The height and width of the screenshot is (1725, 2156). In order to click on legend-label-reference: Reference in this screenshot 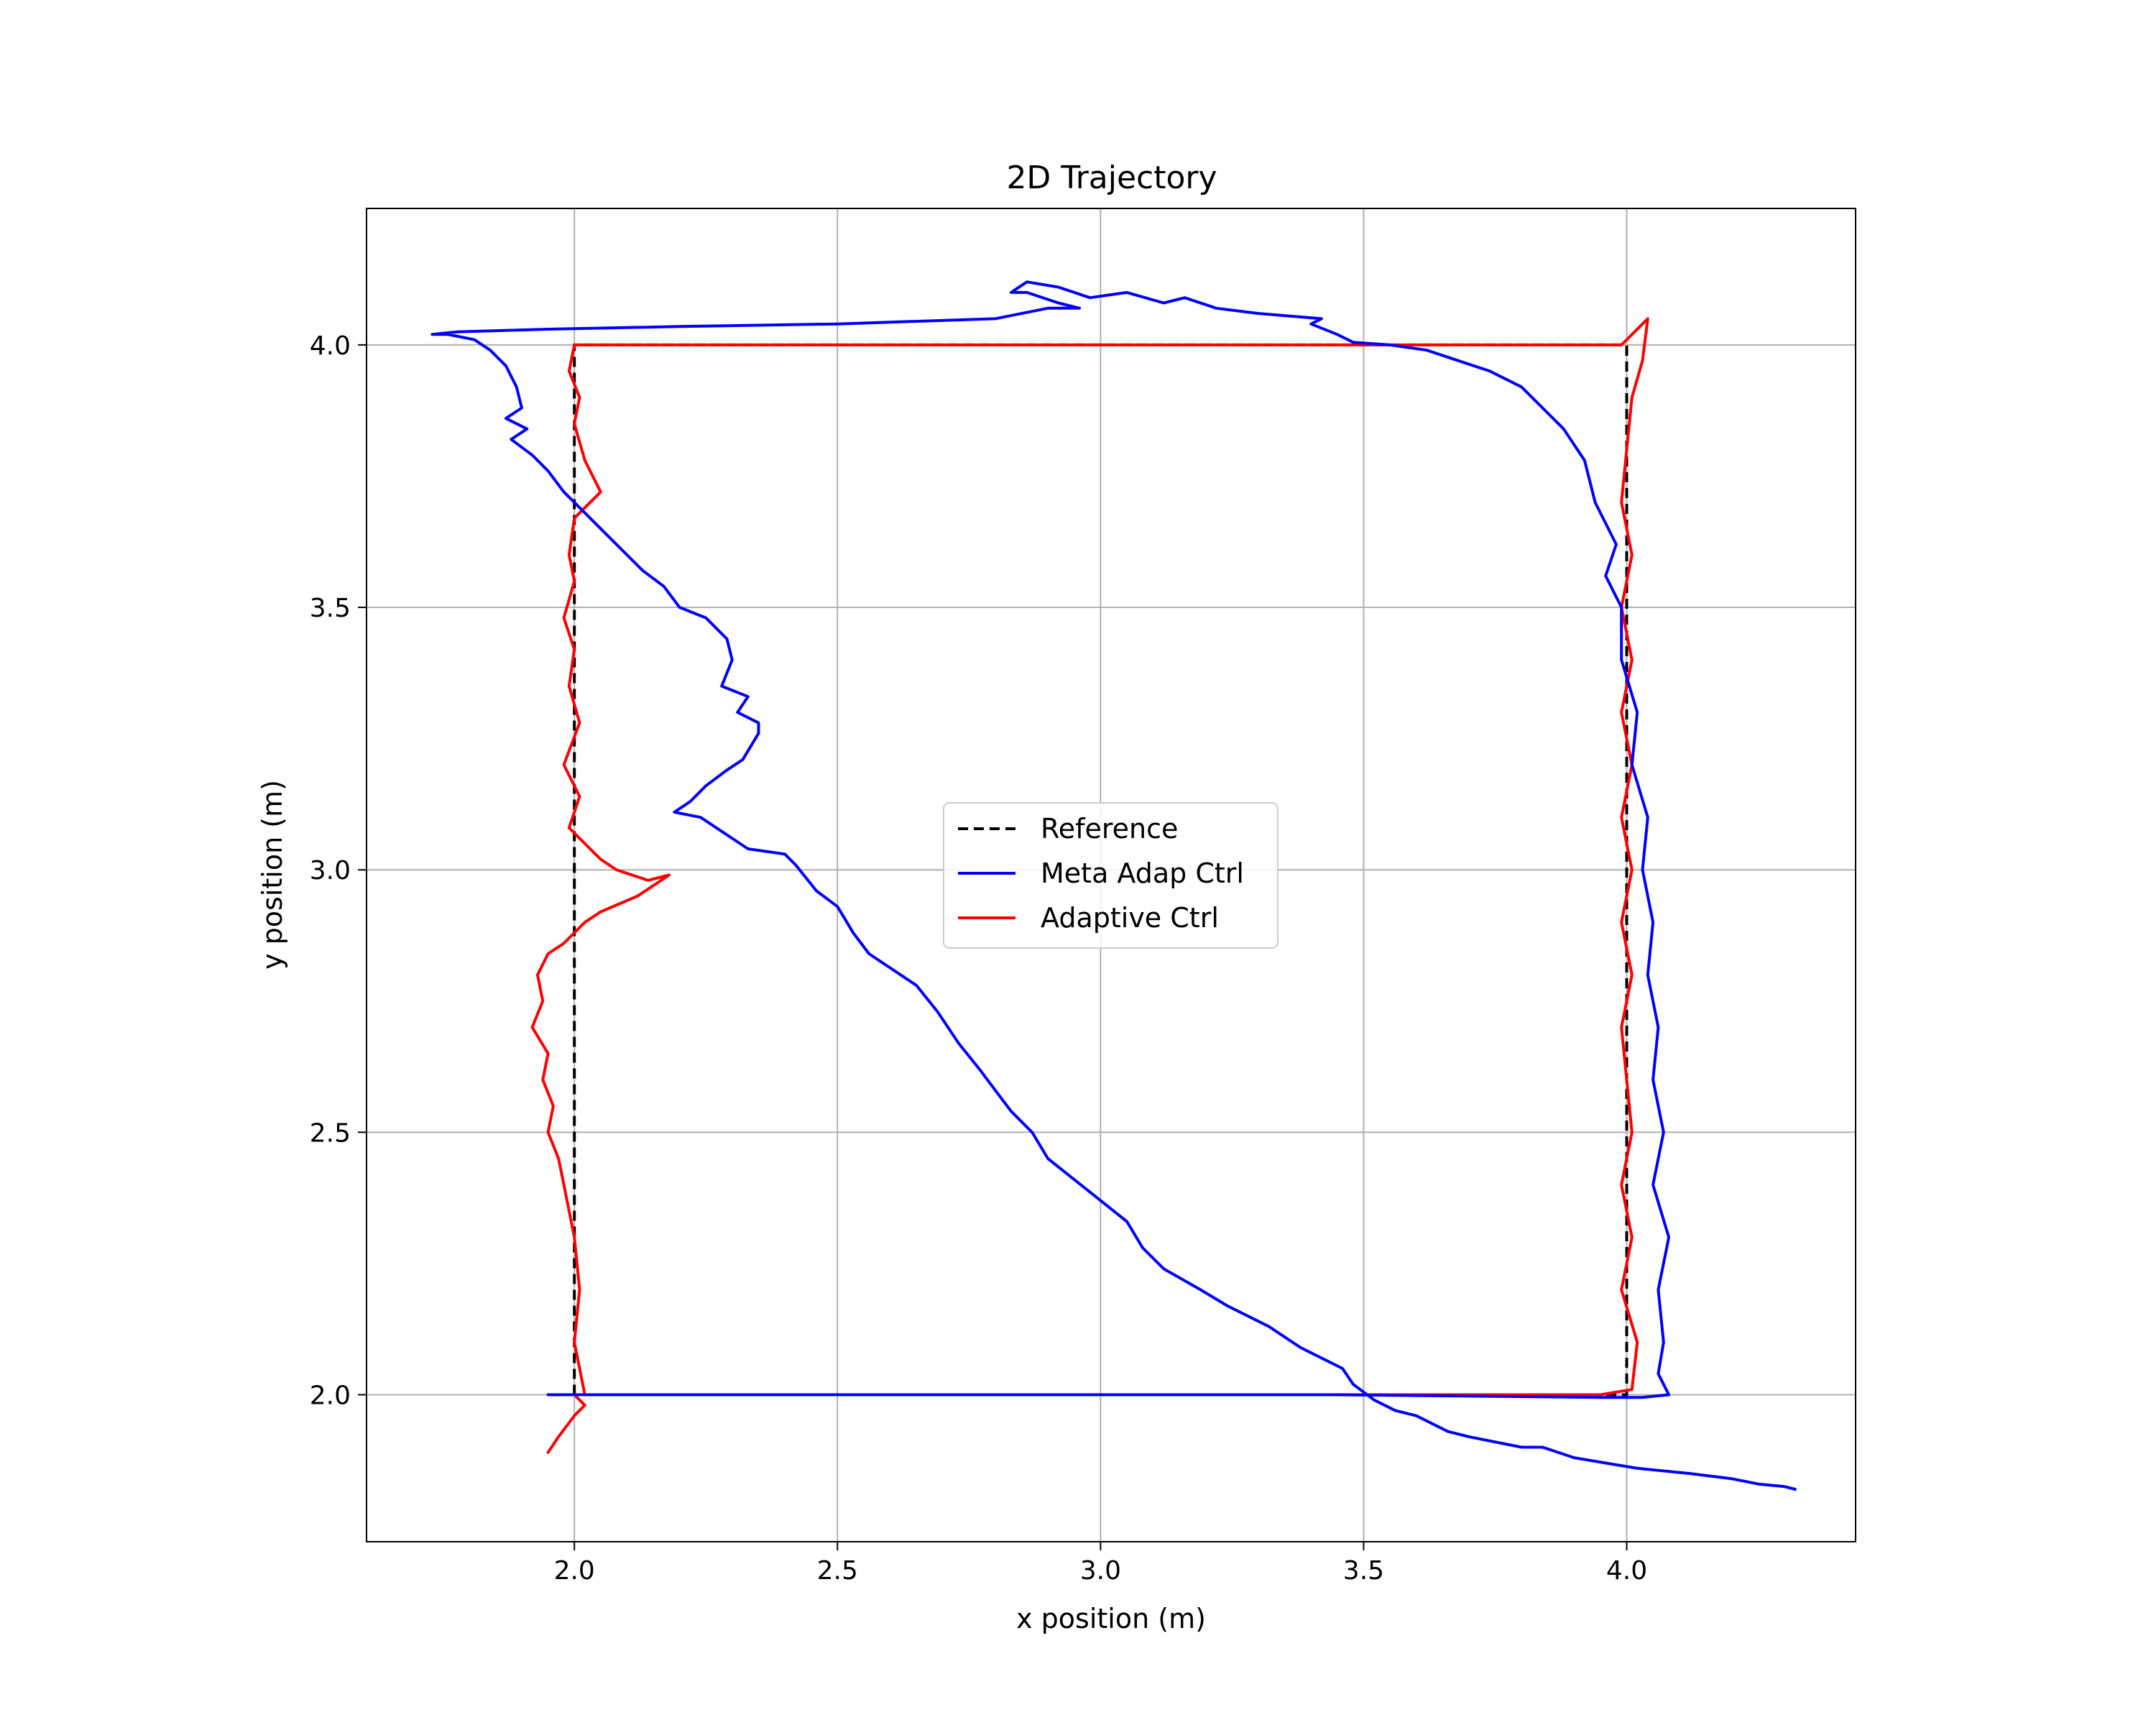, I will do `click(1109, 829)`.